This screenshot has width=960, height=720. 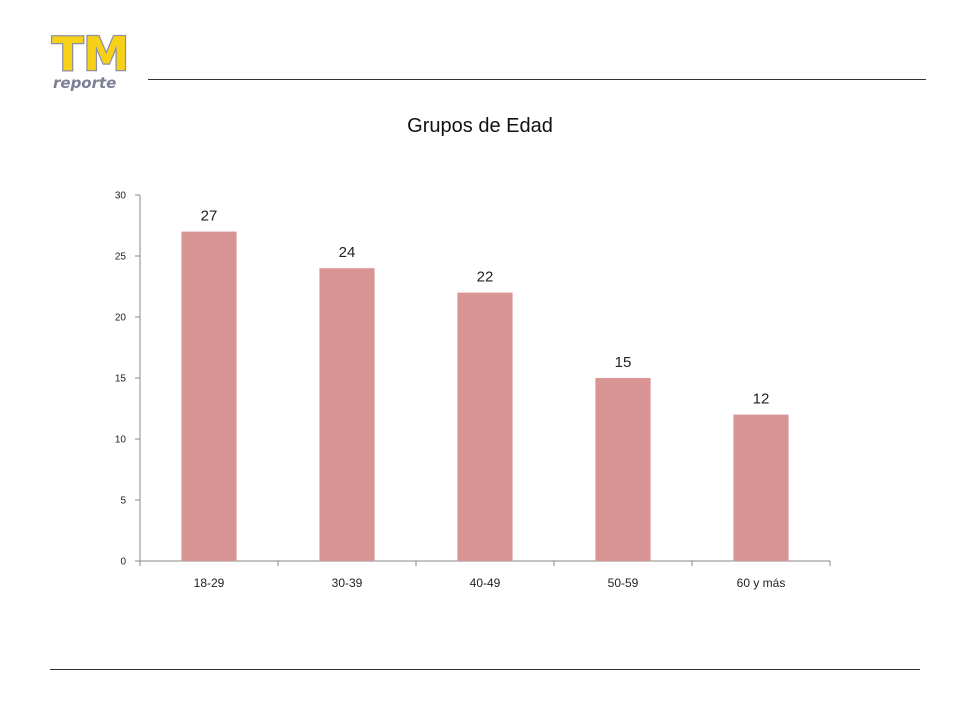 I want to click on data-label: 15, so click(x=623, y=362).